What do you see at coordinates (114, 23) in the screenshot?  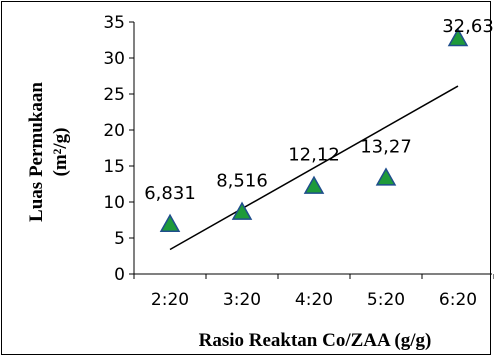 I see `y-tick-label: 35` at bounding box center [114, 23].